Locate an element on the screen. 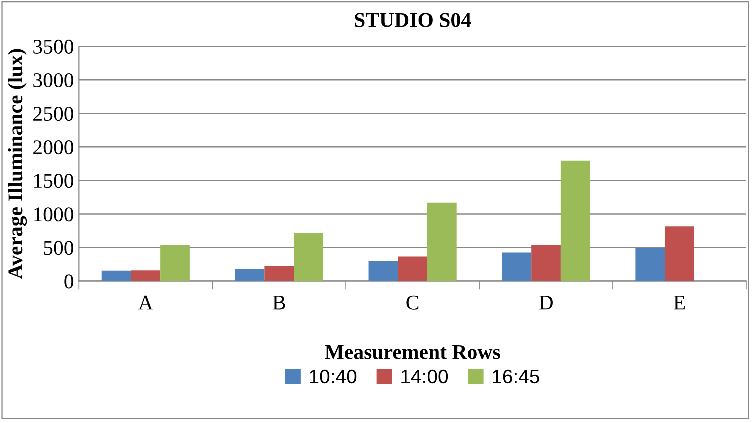  y-tick-label: 0 is located at coordinates (69, 281).